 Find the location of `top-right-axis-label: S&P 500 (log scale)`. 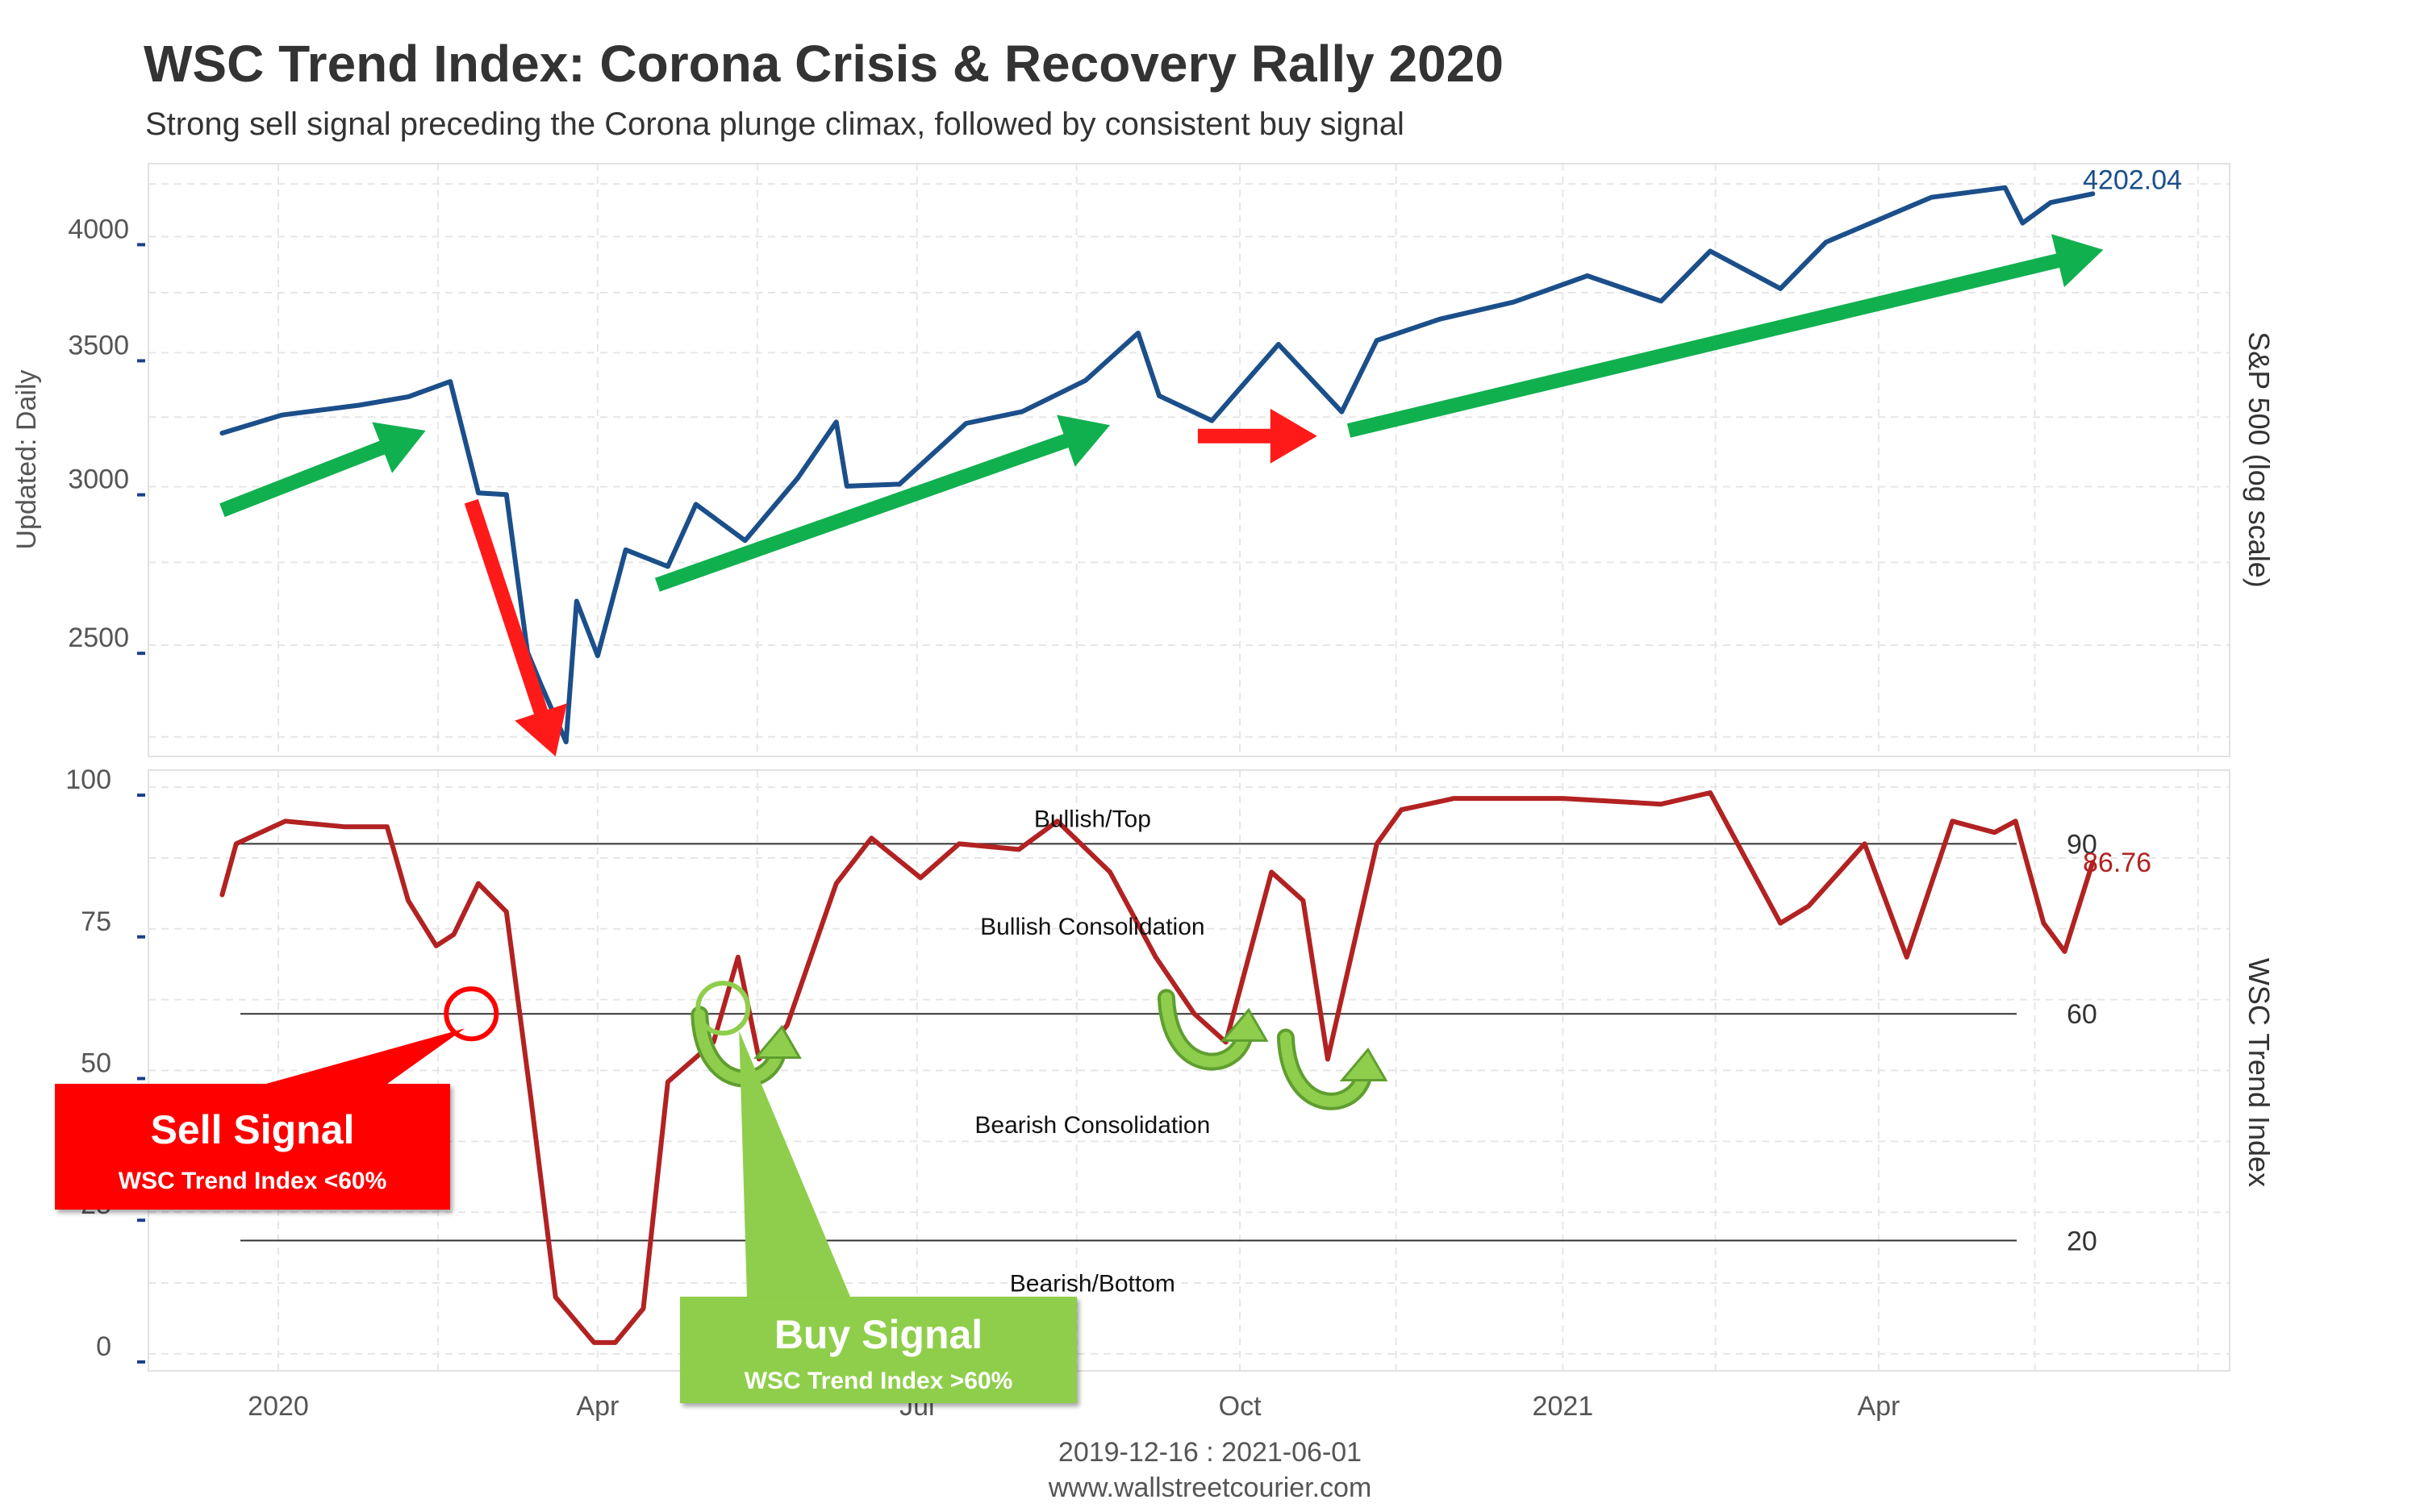

top-right-axis-label: S&P 500 (log scale) is located at coordinates (2259, 460).